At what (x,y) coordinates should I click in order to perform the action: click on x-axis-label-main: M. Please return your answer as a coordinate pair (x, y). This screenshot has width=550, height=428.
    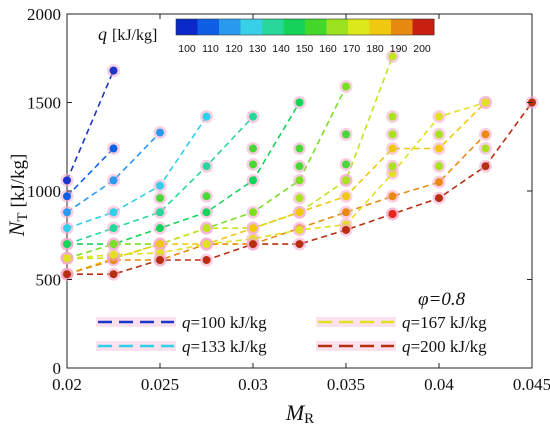
    Looking at the image, I should click on (295, 412).